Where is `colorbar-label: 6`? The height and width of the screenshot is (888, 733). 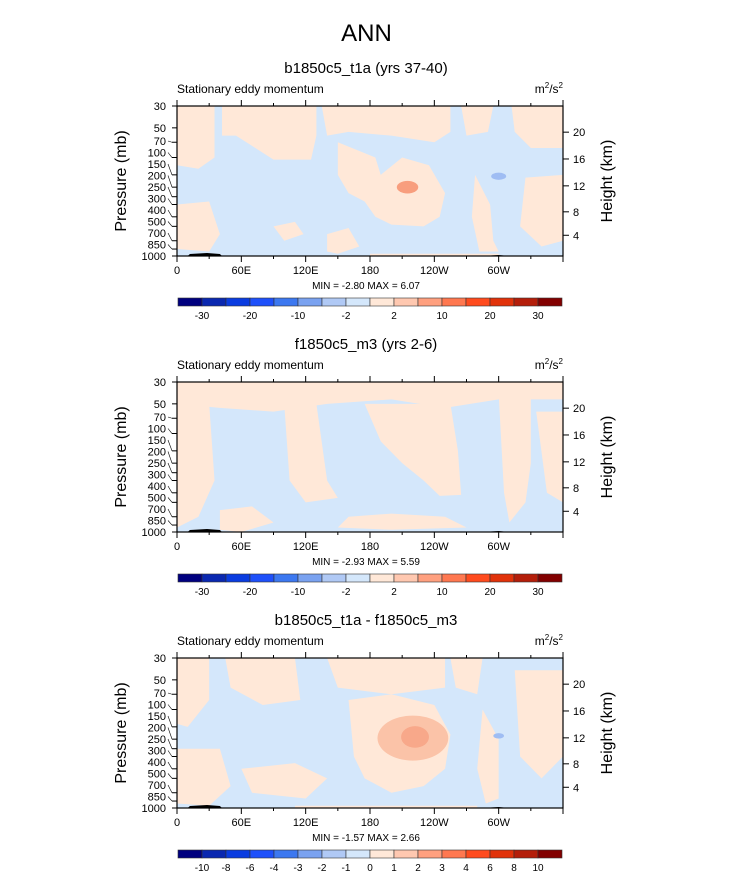 colorbar-label: 6 is located at coordinates (490, 868).